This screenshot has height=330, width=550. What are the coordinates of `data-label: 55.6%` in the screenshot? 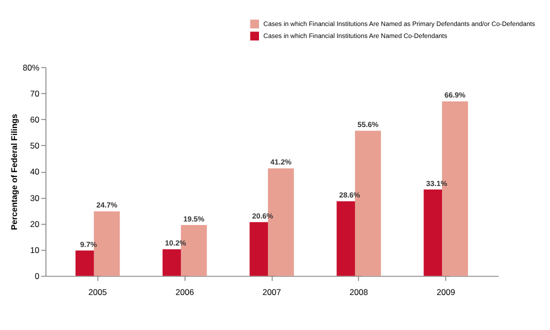 It's located at (368, 125).